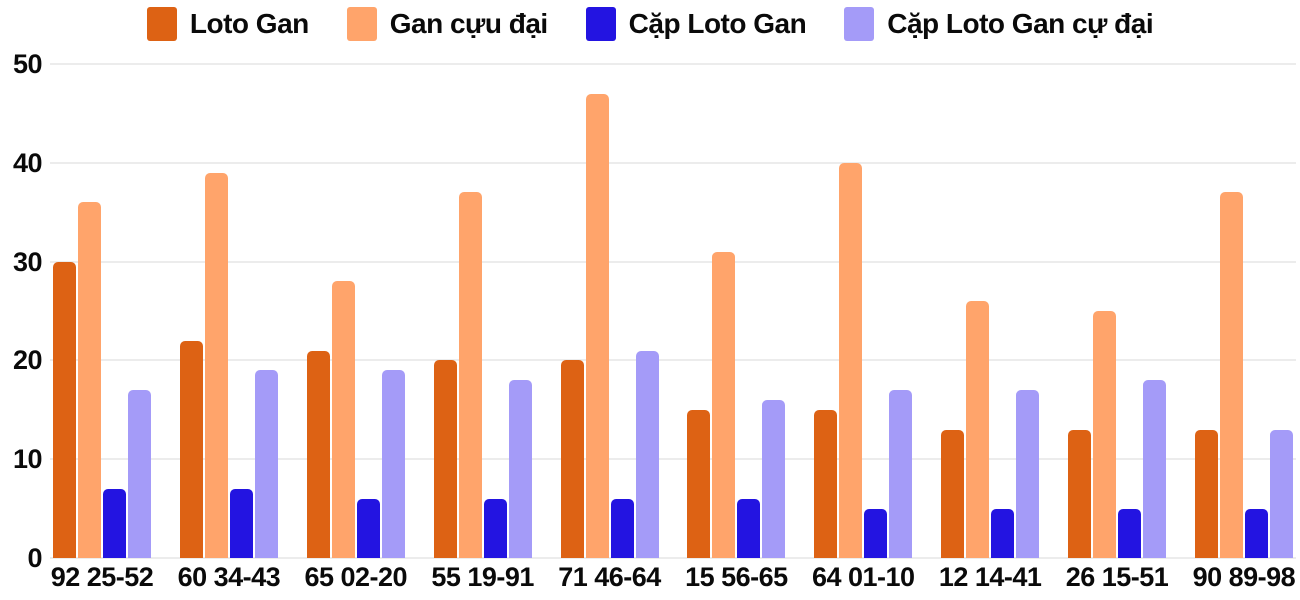 The height and width of the screenshot is (600, 1300). Describe the element at coordinates (990, 577) in the screenshot. I see `x-tick-label: 12 14-41` at that location.